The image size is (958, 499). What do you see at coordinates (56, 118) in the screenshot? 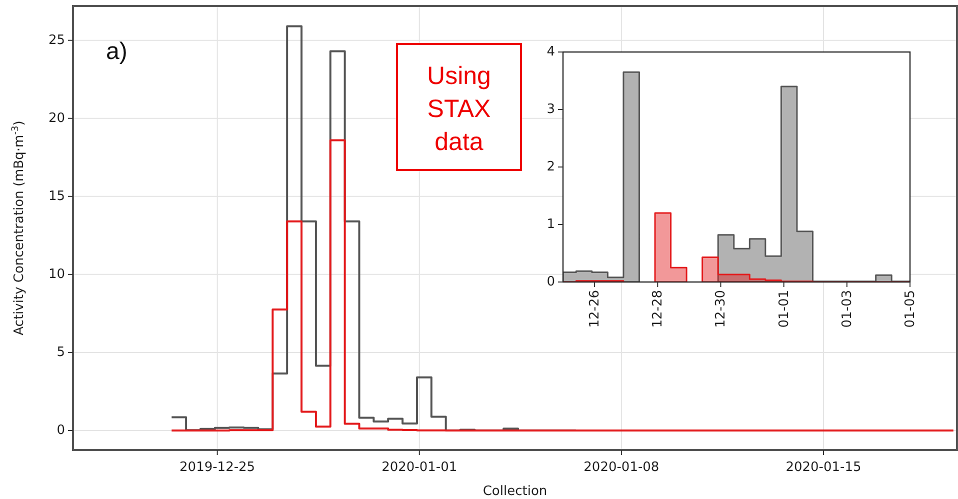
I see `y-tick-label: 20` at bounding box center [56, 118].